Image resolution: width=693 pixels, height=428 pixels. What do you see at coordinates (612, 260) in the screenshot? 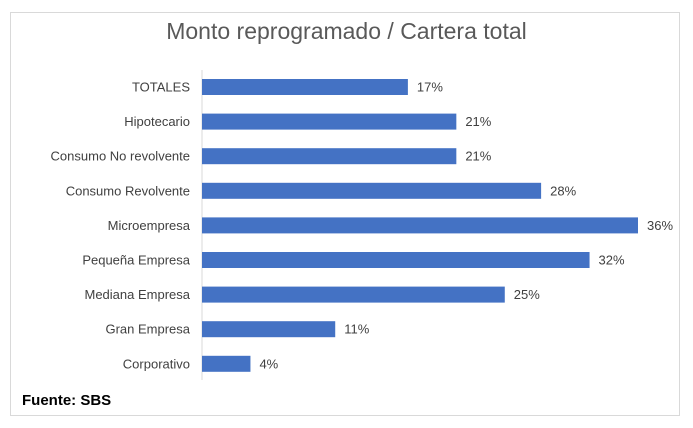
I see `data-label: 32%` at bounding box center [612, 260].